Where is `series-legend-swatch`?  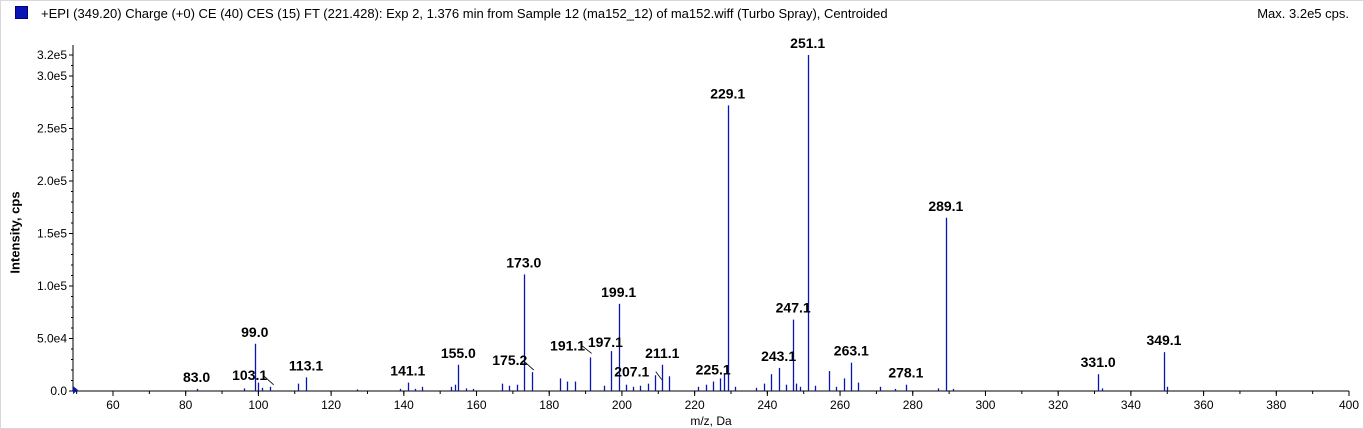
series-legend-swatch is located at coordinates (21, 12).